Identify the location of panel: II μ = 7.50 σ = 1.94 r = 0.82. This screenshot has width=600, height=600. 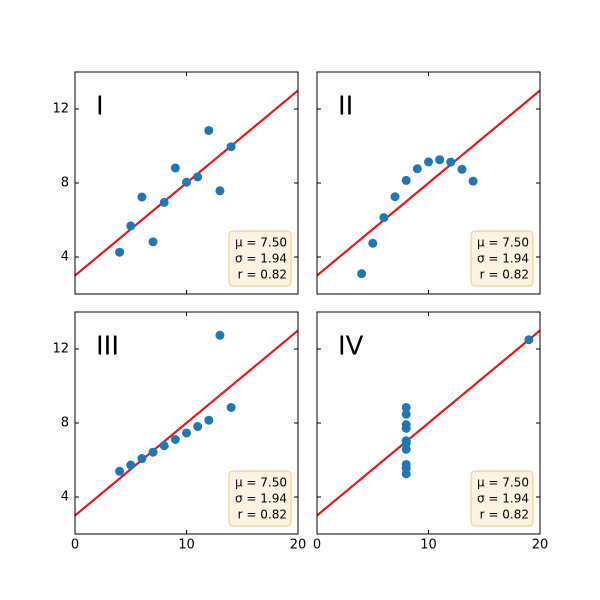
(428, 183).